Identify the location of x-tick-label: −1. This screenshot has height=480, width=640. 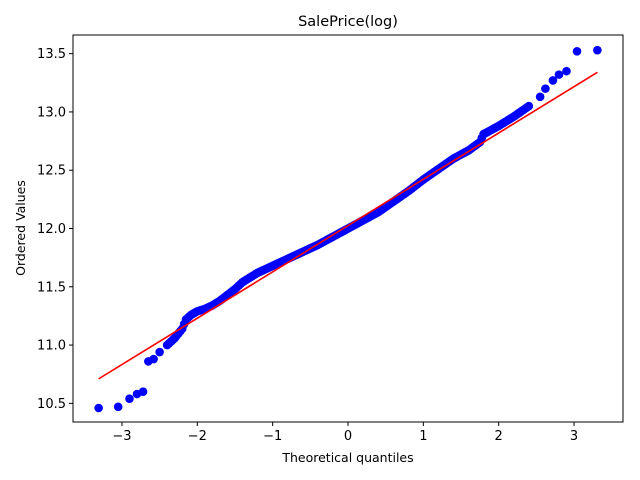
(272, 436).